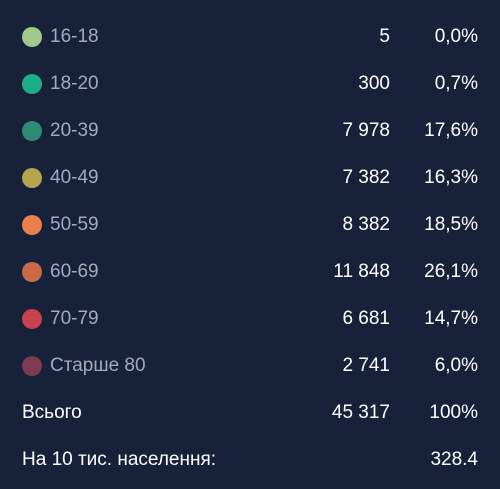  Describe the element at coordinates (250, 178) in the screenshot. I see `table-row: 40-49 7 382 16,3%` at that location.